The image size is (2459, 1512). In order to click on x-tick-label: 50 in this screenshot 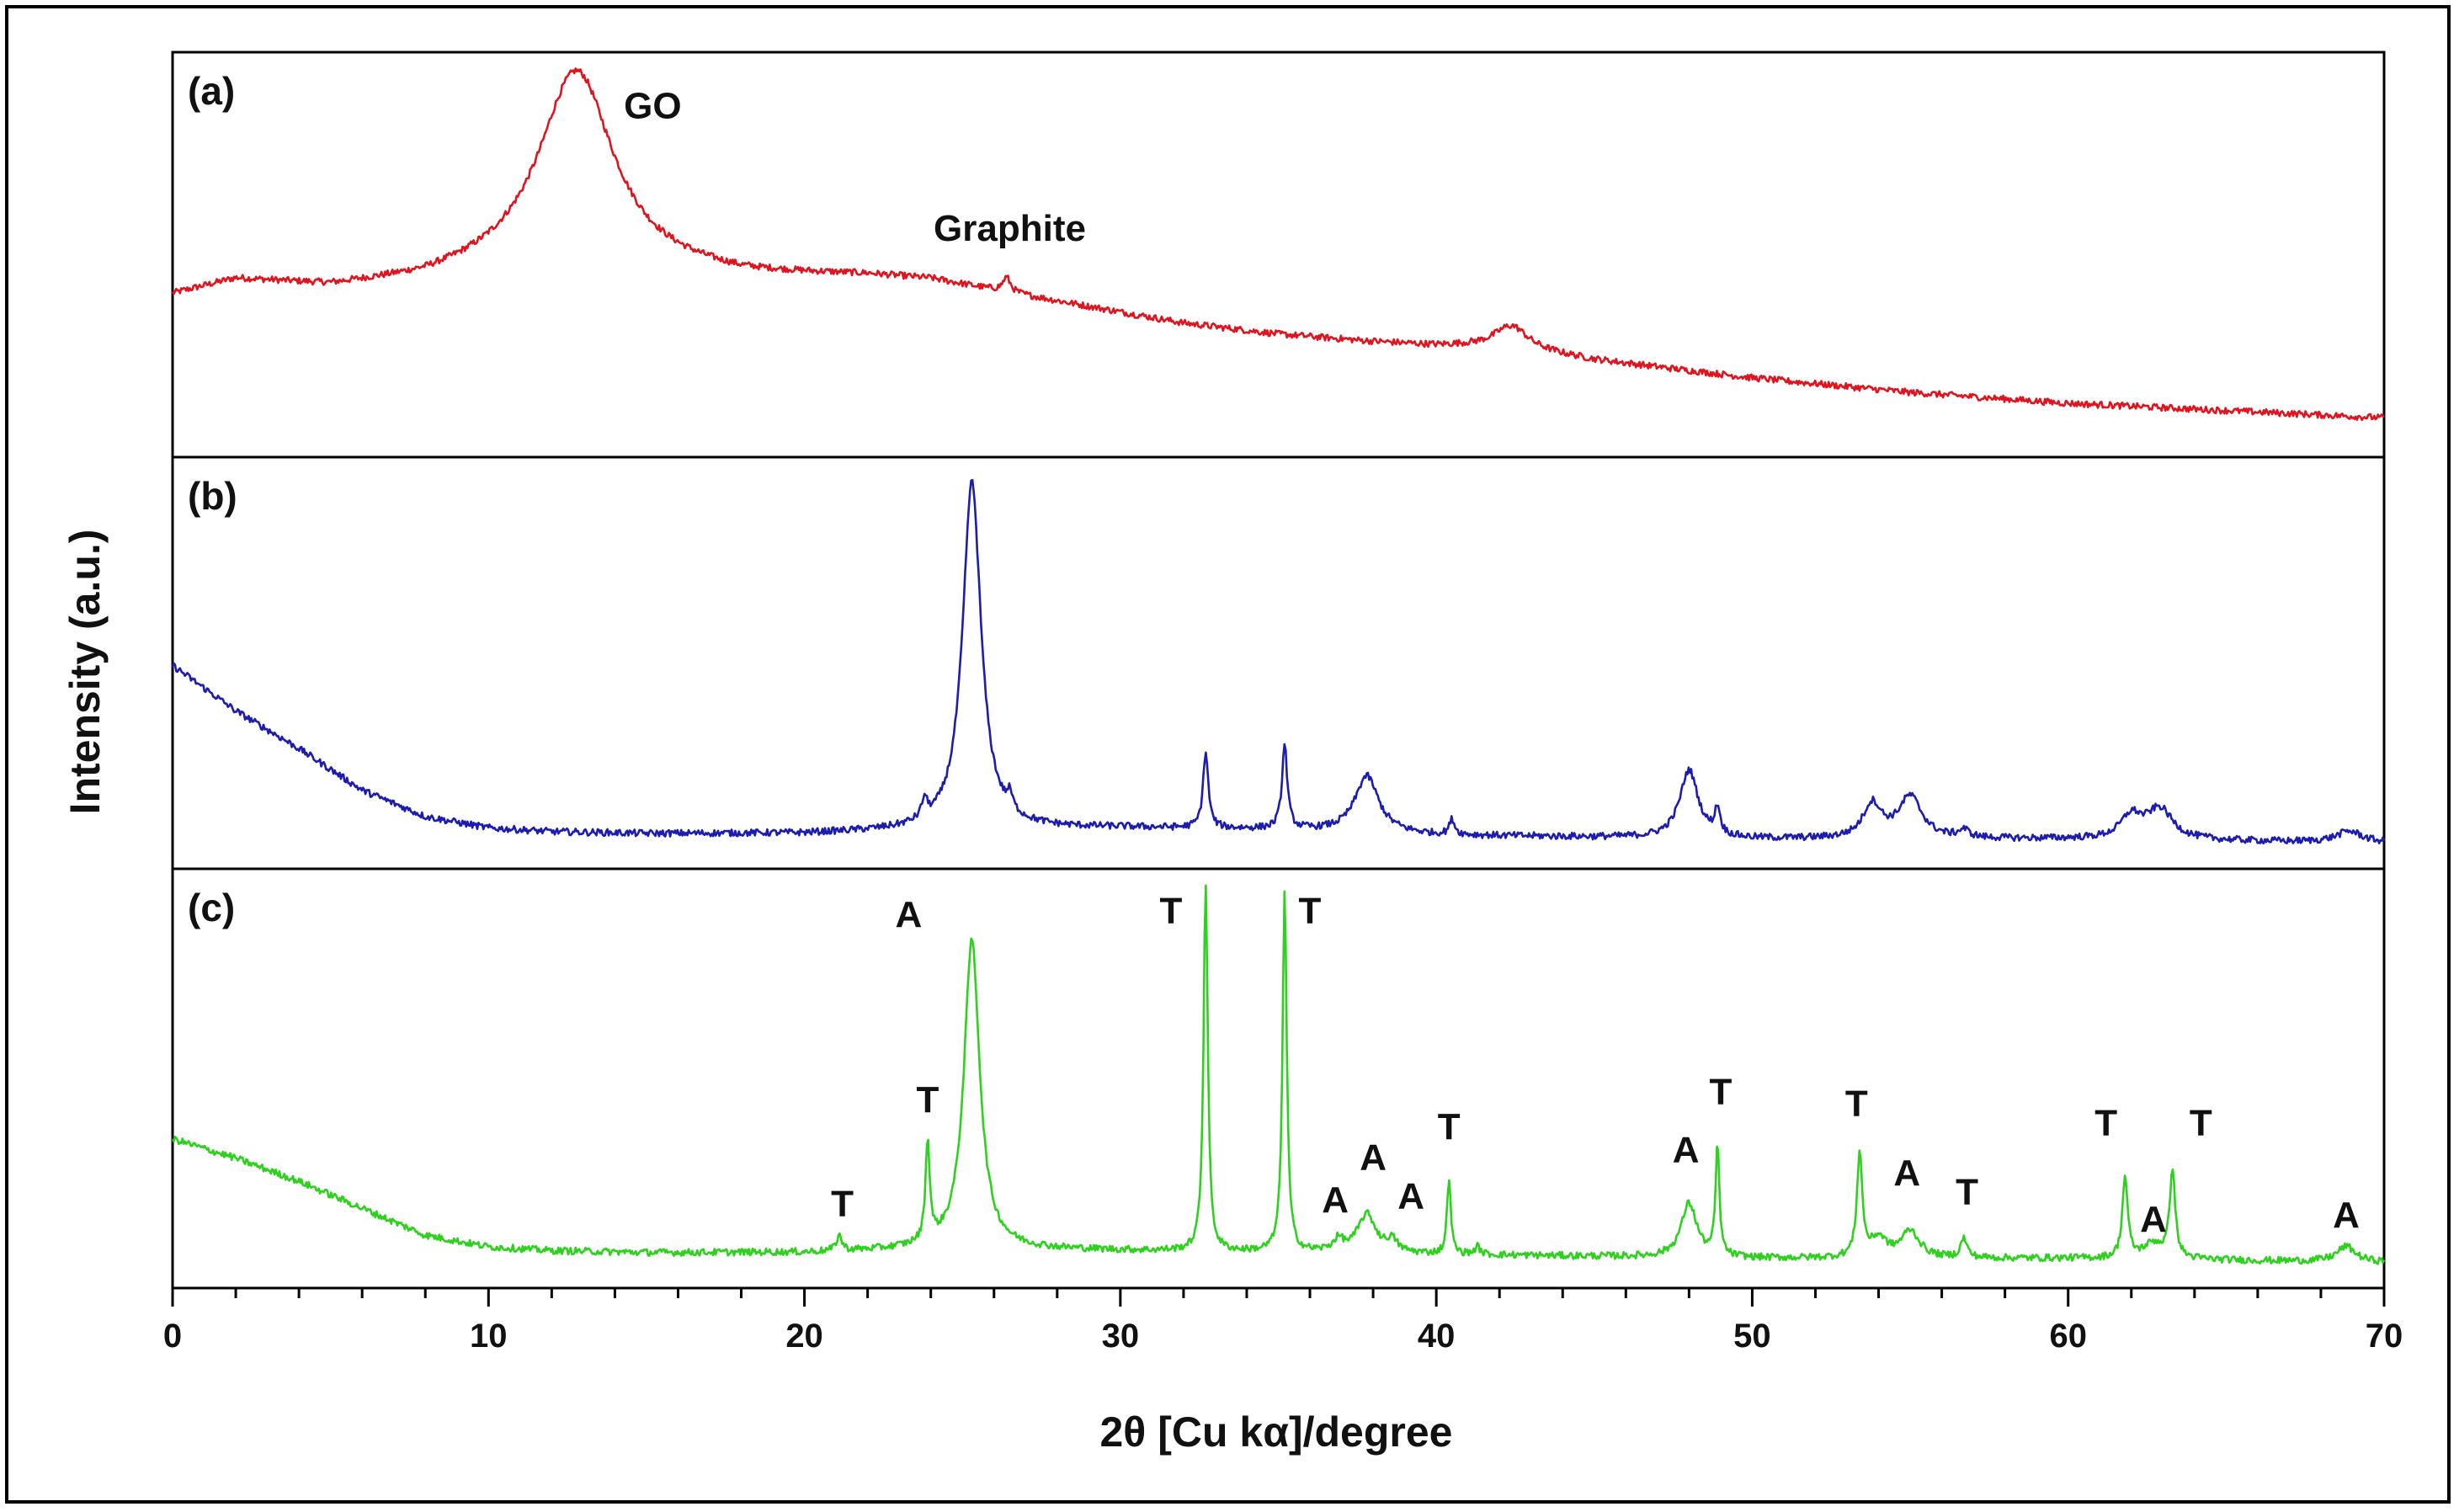, I will do `click(1752, 1337)`.